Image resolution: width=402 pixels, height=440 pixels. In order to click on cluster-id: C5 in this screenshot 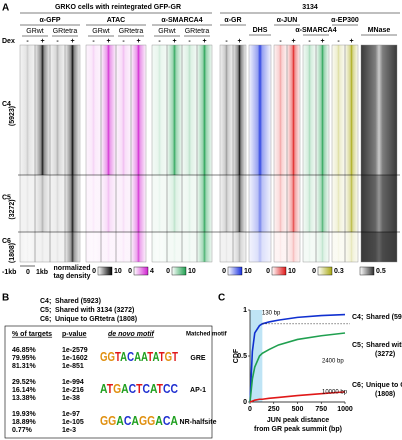, I will do `click(6, 197)`.